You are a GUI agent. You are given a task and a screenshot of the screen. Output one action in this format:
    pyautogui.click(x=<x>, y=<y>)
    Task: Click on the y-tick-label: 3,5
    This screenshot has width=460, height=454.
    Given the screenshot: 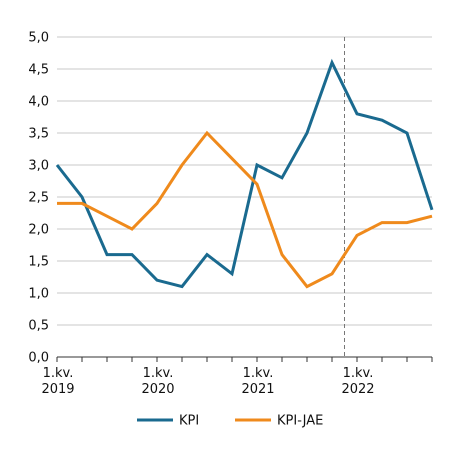 What is the action you would take?
    pyautogui.click(x=38, y=134)
    